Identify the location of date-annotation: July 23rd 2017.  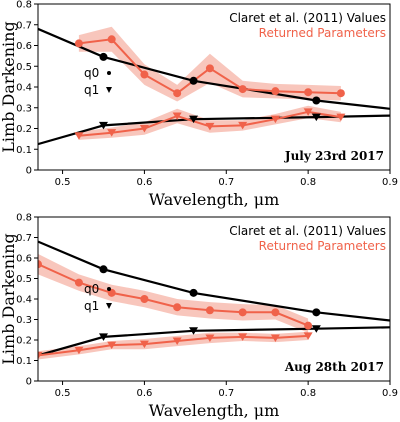
(334, 156).